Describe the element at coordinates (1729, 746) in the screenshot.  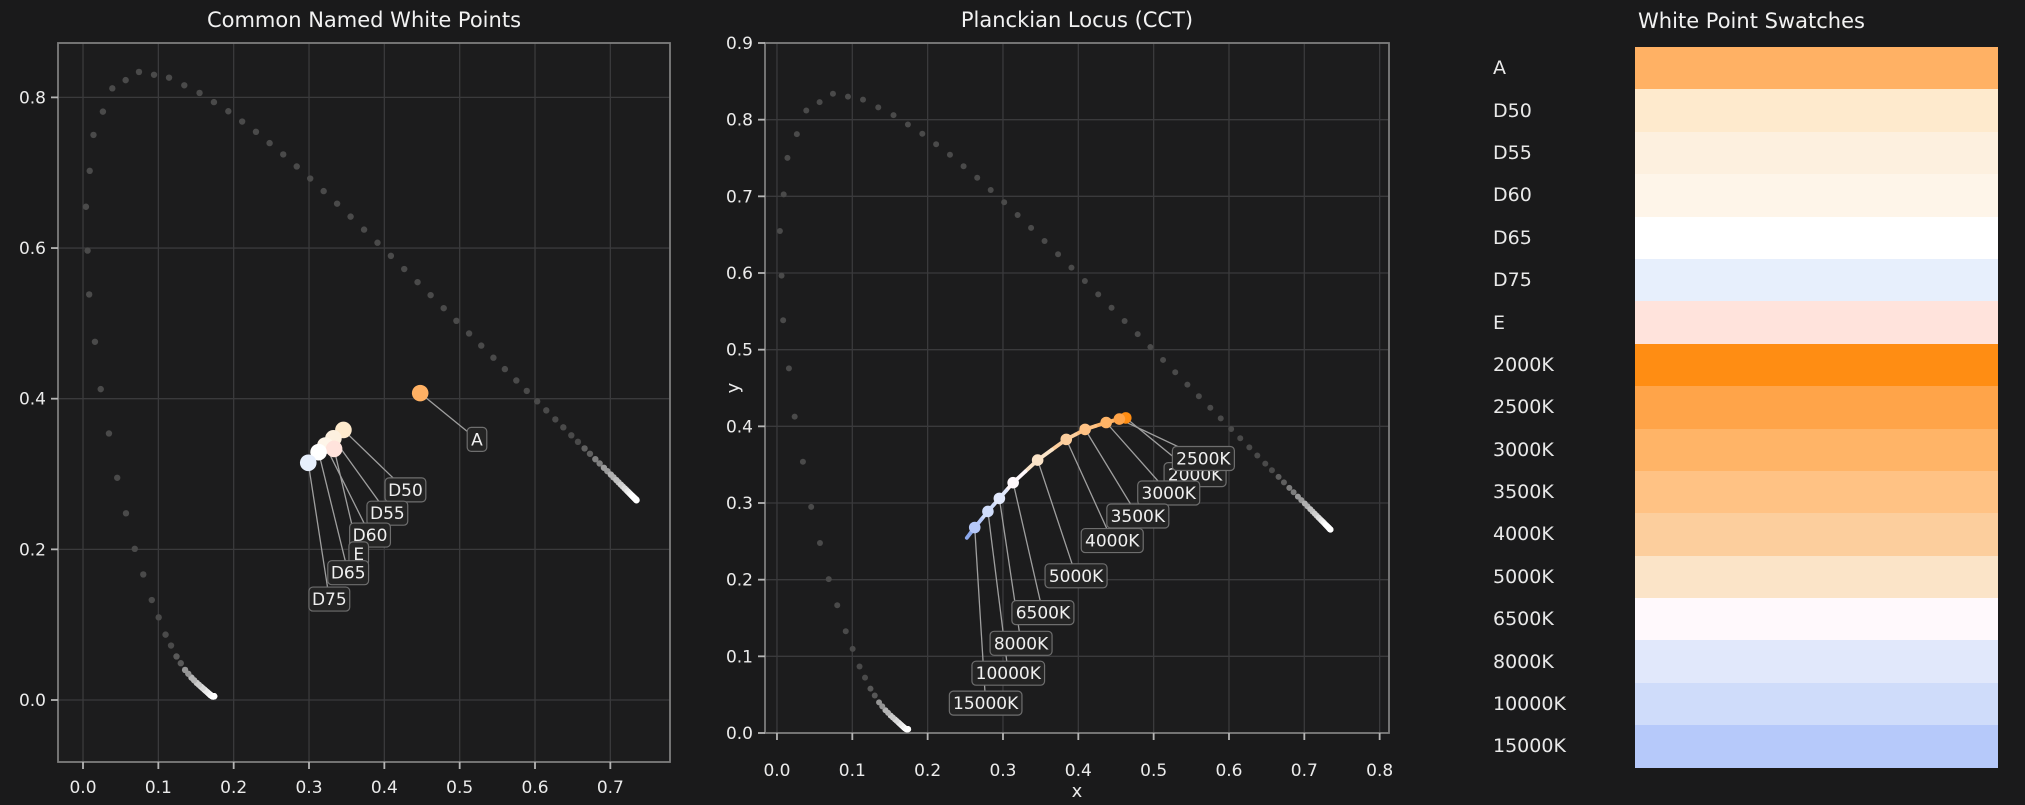
I see `swatch-row-15000k: 15000K` at that location.